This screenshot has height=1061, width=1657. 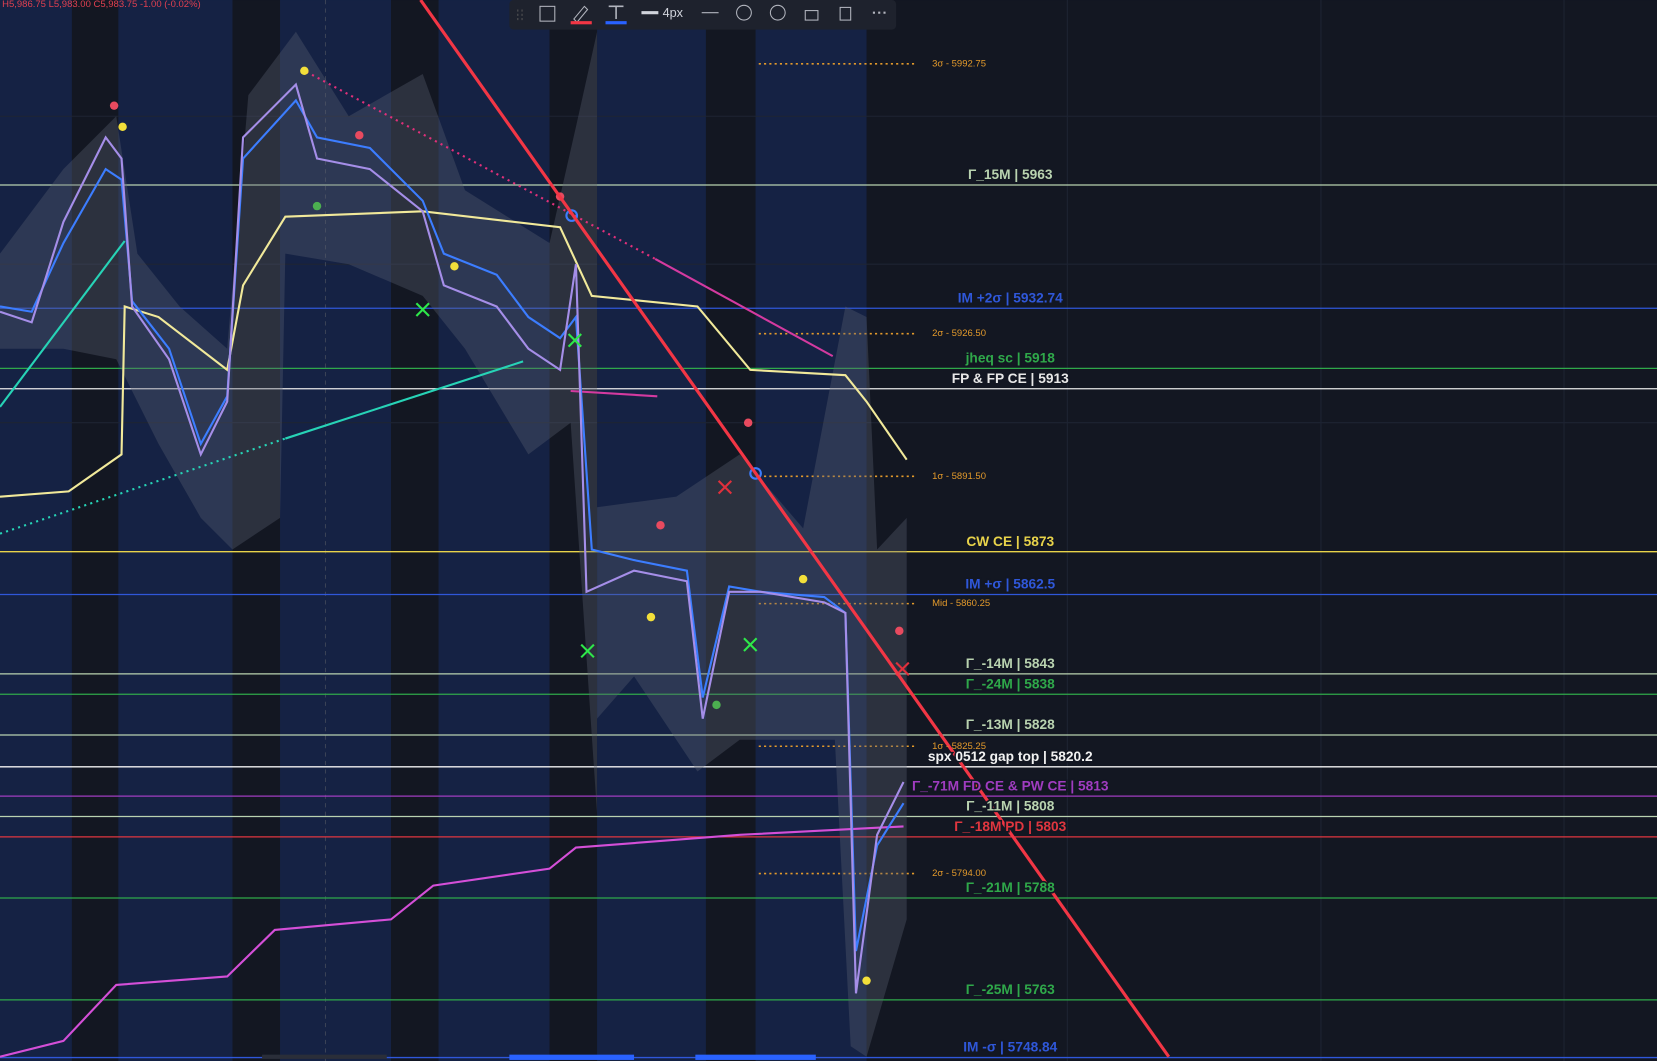 I want to click on scrollbar, so click(x=539, y=1057).